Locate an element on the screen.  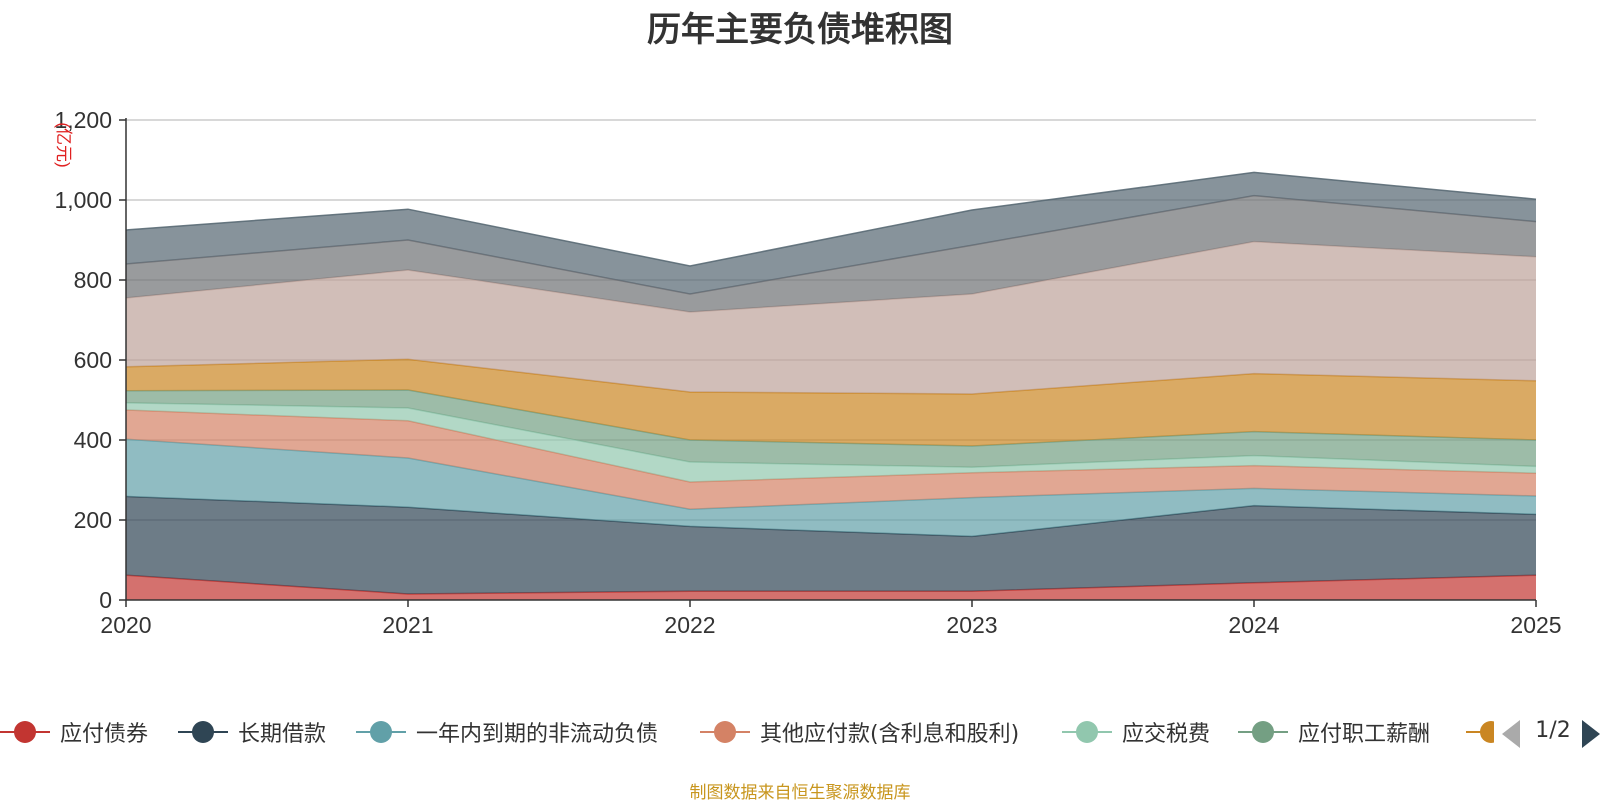
legend-item: 长期借款 is located at coordinates (252, 732).